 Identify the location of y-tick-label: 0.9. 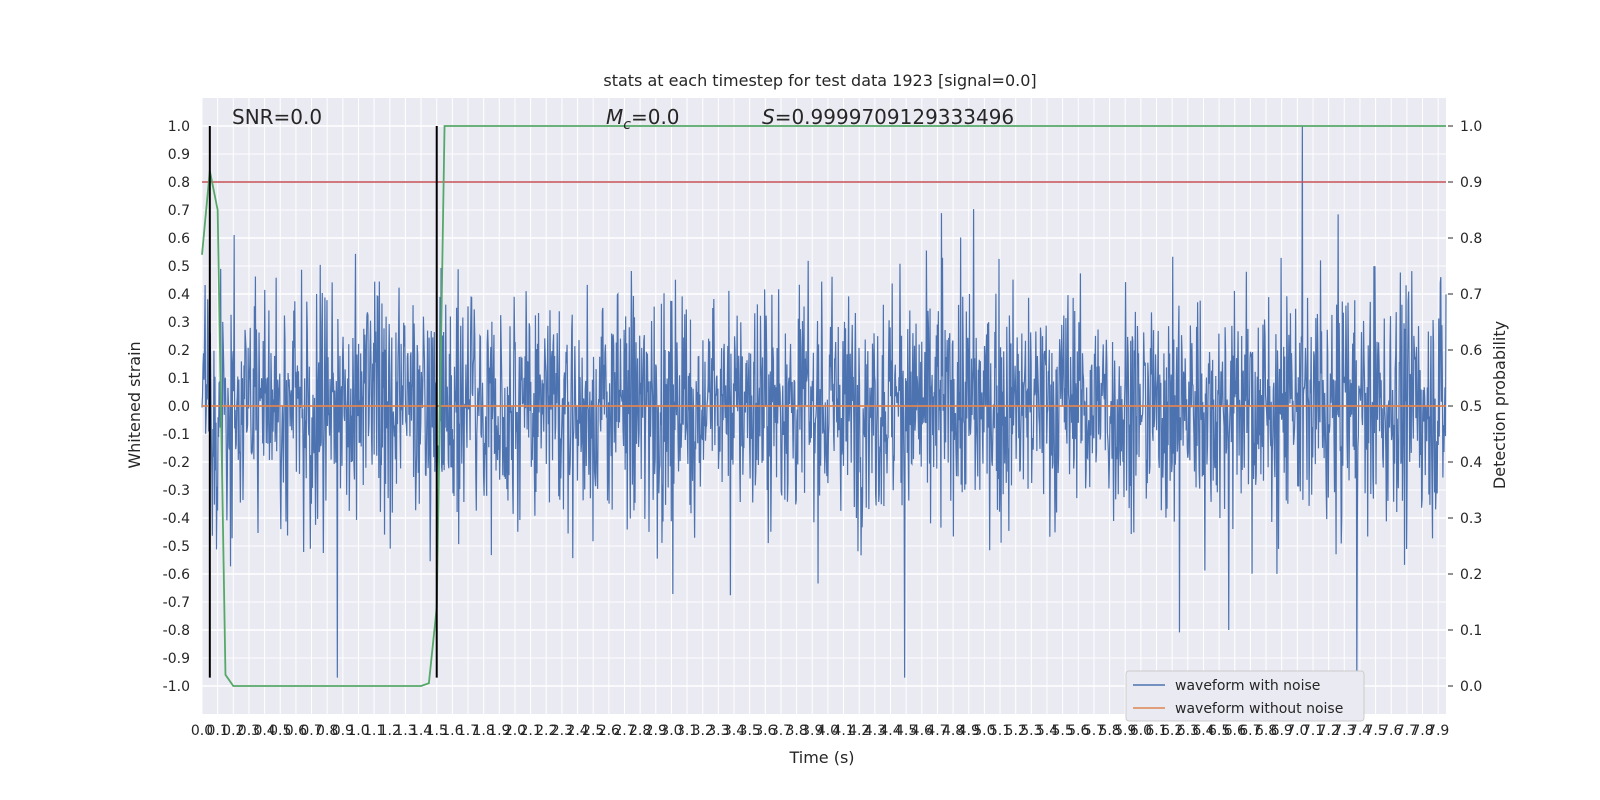
(179, 155).